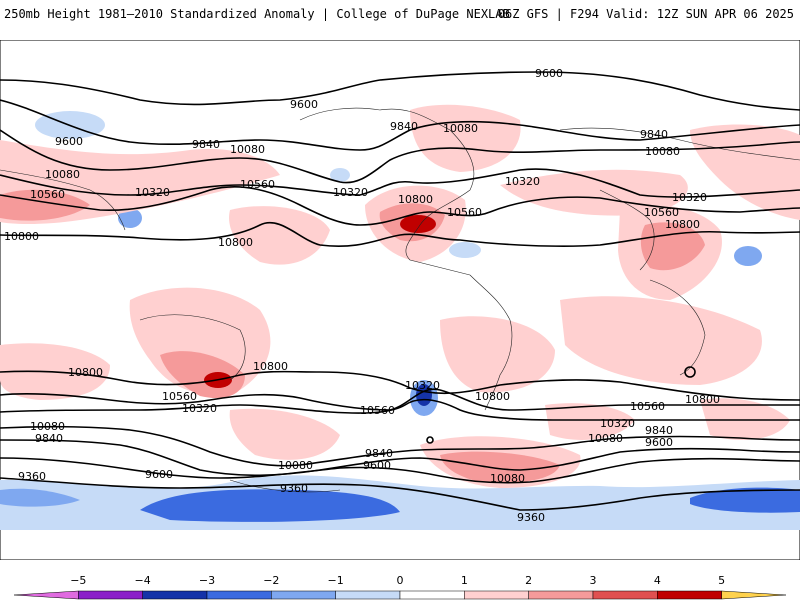  What do you see at coordinates (415, 199) in the screenshot?
I see `contour-label-10800-a: 10800` at bounding box center [415, 199].